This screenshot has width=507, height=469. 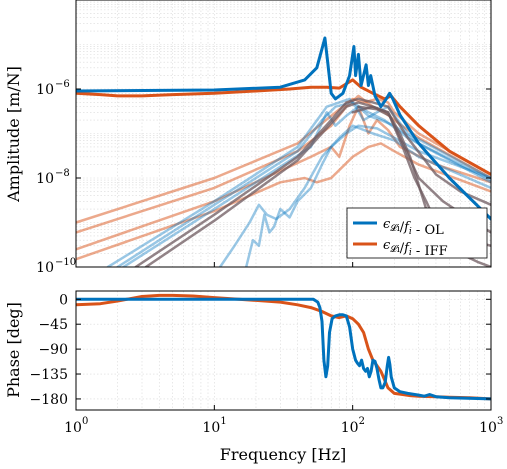 I want to click on legend-box, so click(x=417, y=233).